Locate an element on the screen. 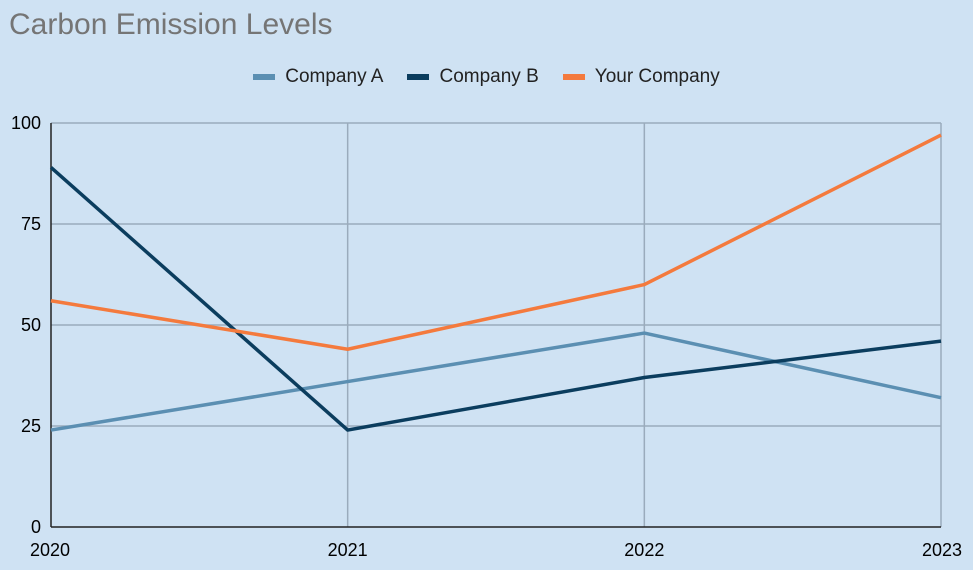 This screenshot has height=570, width=973. legend: Company A Company B Your Company is located at coordinates (486, 77).